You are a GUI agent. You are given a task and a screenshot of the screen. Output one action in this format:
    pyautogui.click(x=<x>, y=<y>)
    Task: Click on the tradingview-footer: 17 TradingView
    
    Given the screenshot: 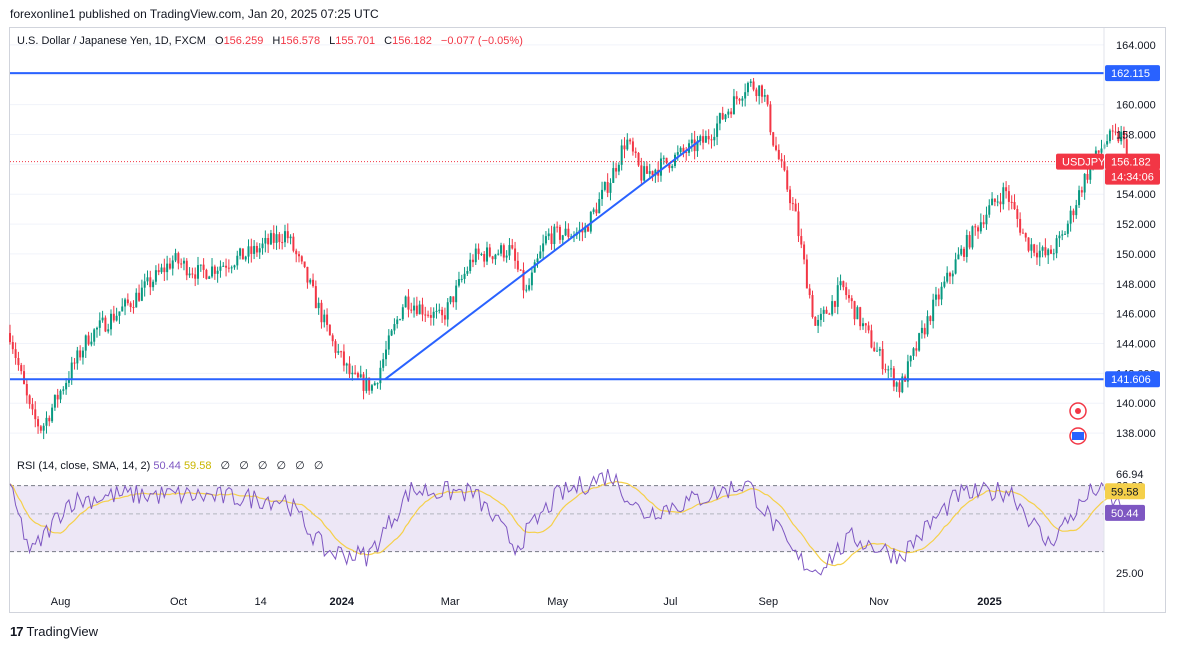 What is the action you would take?
    pyautogui.click(x=54, y=631)
    